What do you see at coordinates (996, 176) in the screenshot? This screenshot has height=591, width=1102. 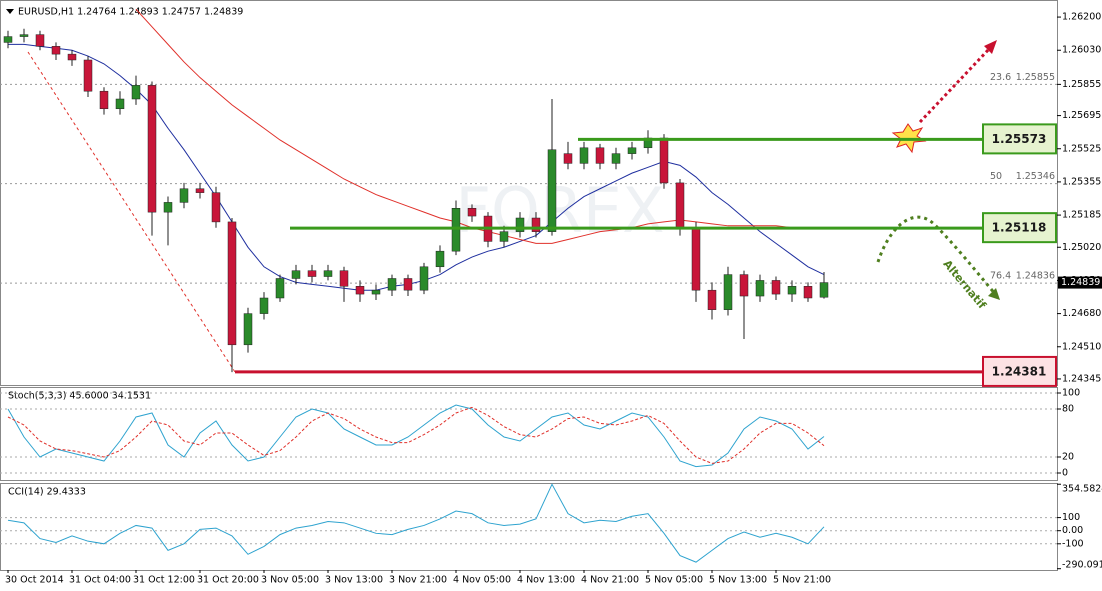 I see `fib-ratio: 50` at bounding box center [996, 176].